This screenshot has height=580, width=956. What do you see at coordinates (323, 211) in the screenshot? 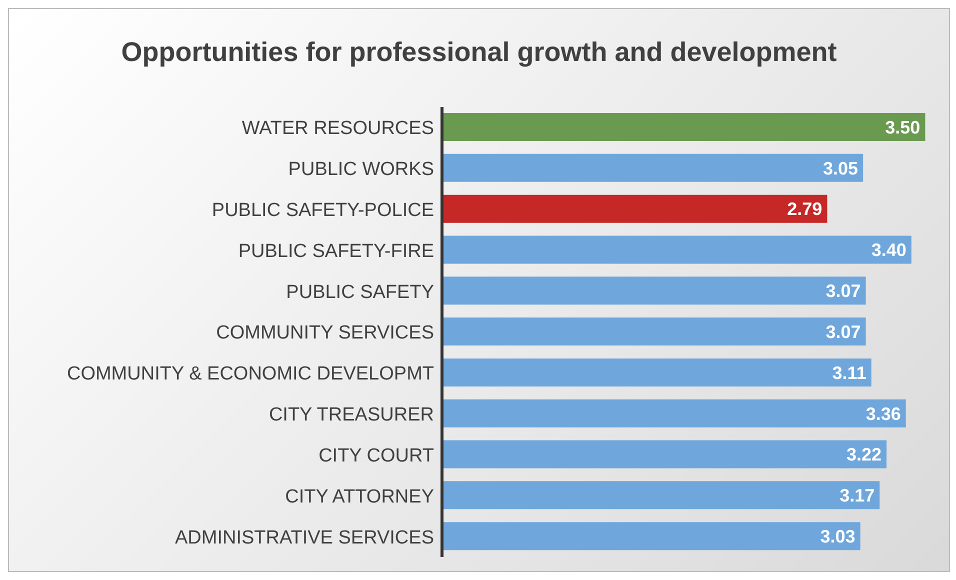
I see `y-tick-label: PUBLIC SAFETY-POLICE` at bounding box center [323, 211].